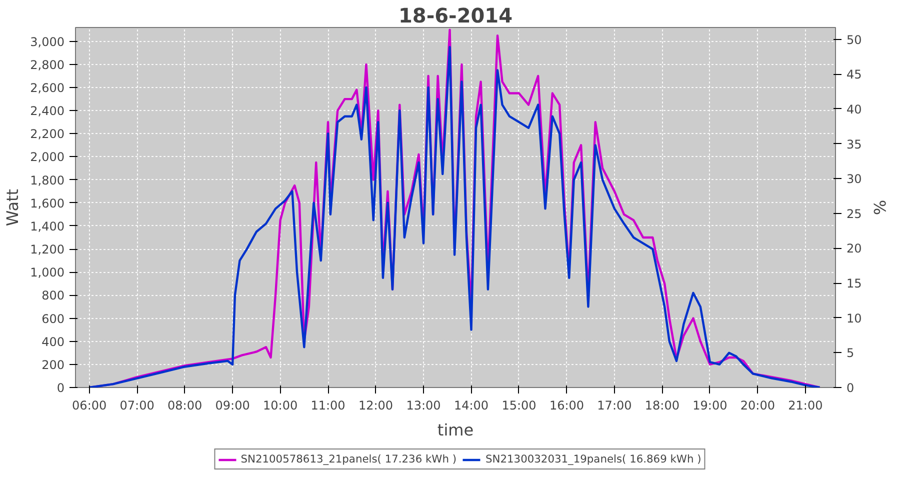 This screenshot has width=900, height=500. What do you see at coordinates (850, 388) in the screenshot?
I see `y2-tick-label: 0` at bounding box center [850, 388].